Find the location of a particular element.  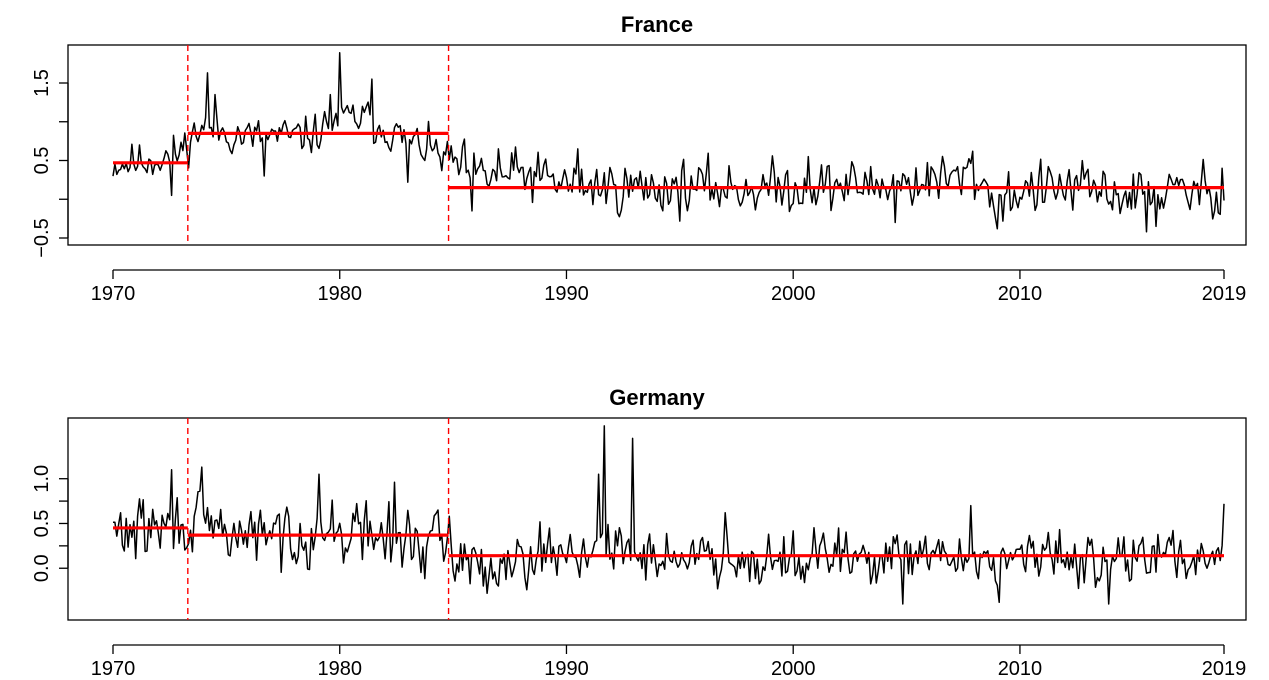

chart-title: Germany is located at coordinates (657, 397).